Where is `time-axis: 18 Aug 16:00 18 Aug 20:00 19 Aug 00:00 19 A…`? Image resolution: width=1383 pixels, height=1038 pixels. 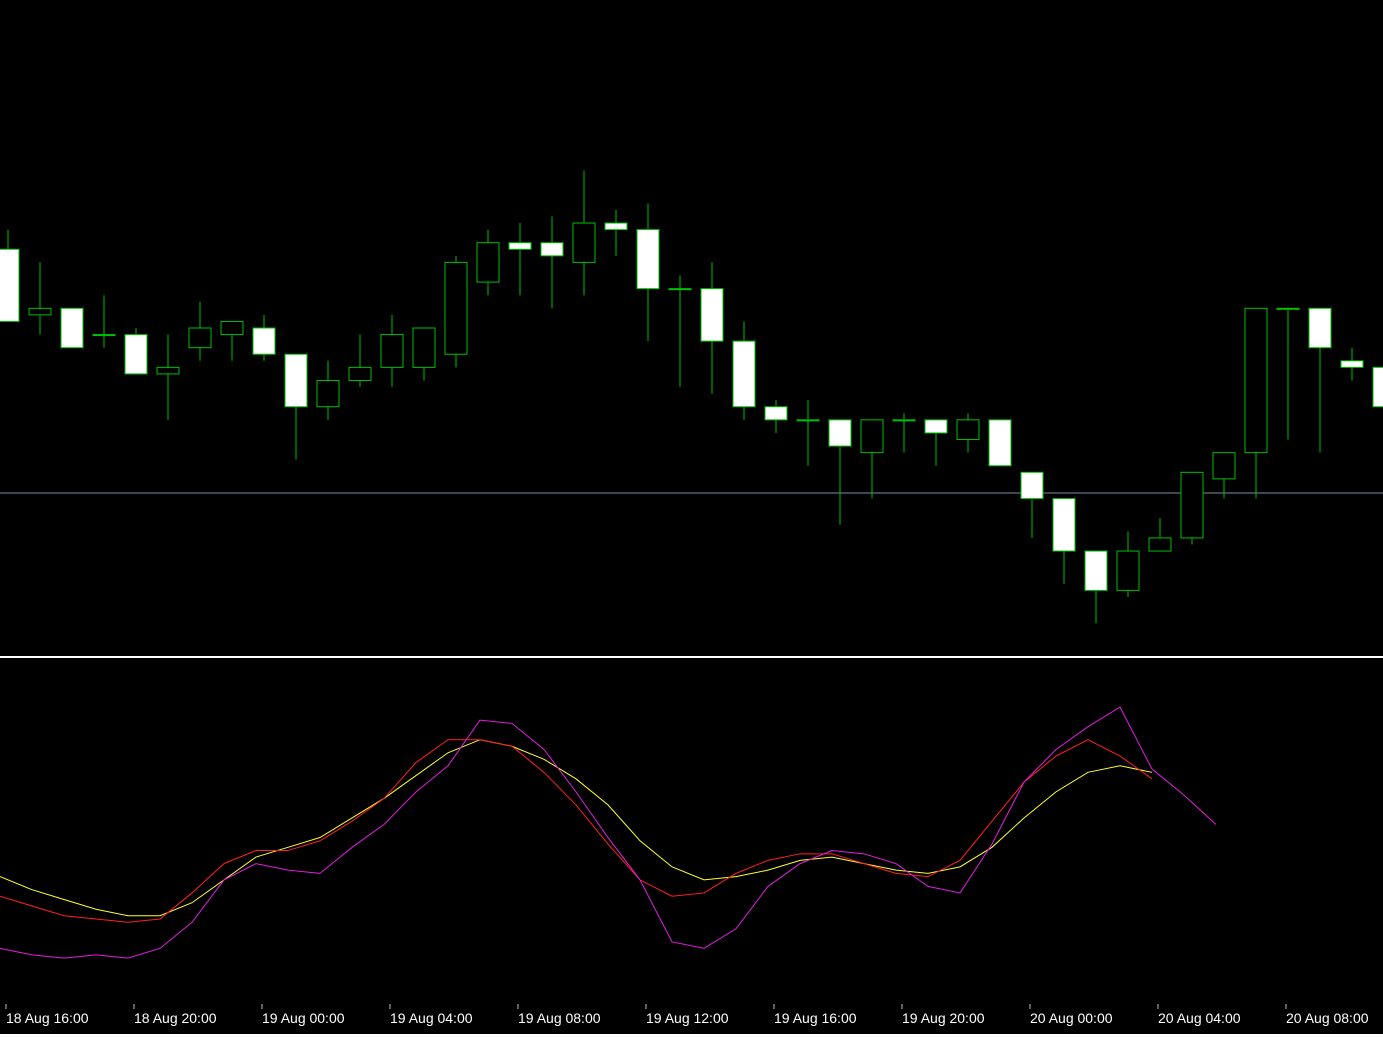 time-axis: 18 Aug 16:00 18 Aug 20:00 19 Aug 00:00 19 A… is located at coordinates (687, 1015).